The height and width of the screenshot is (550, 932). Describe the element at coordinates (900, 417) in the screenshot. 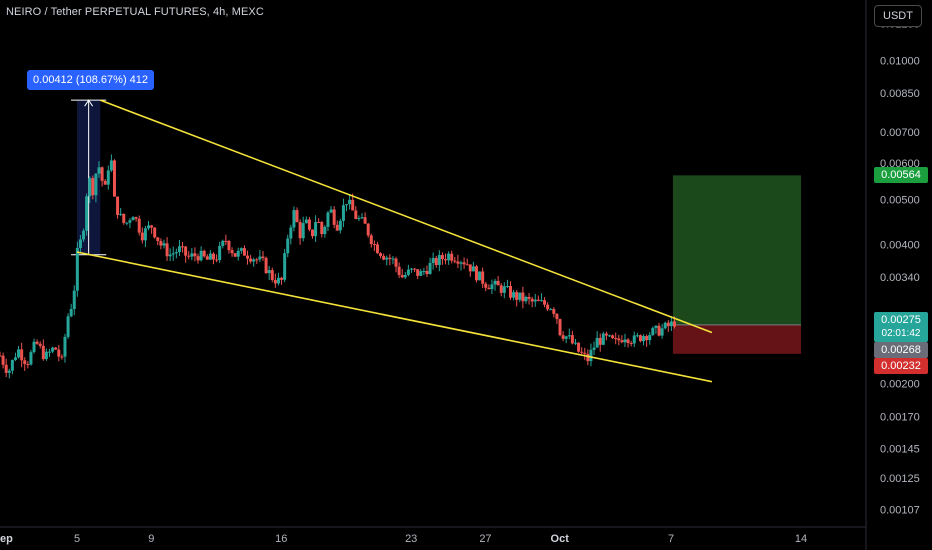

I see `price-tick-label: 0.00170` at that location.